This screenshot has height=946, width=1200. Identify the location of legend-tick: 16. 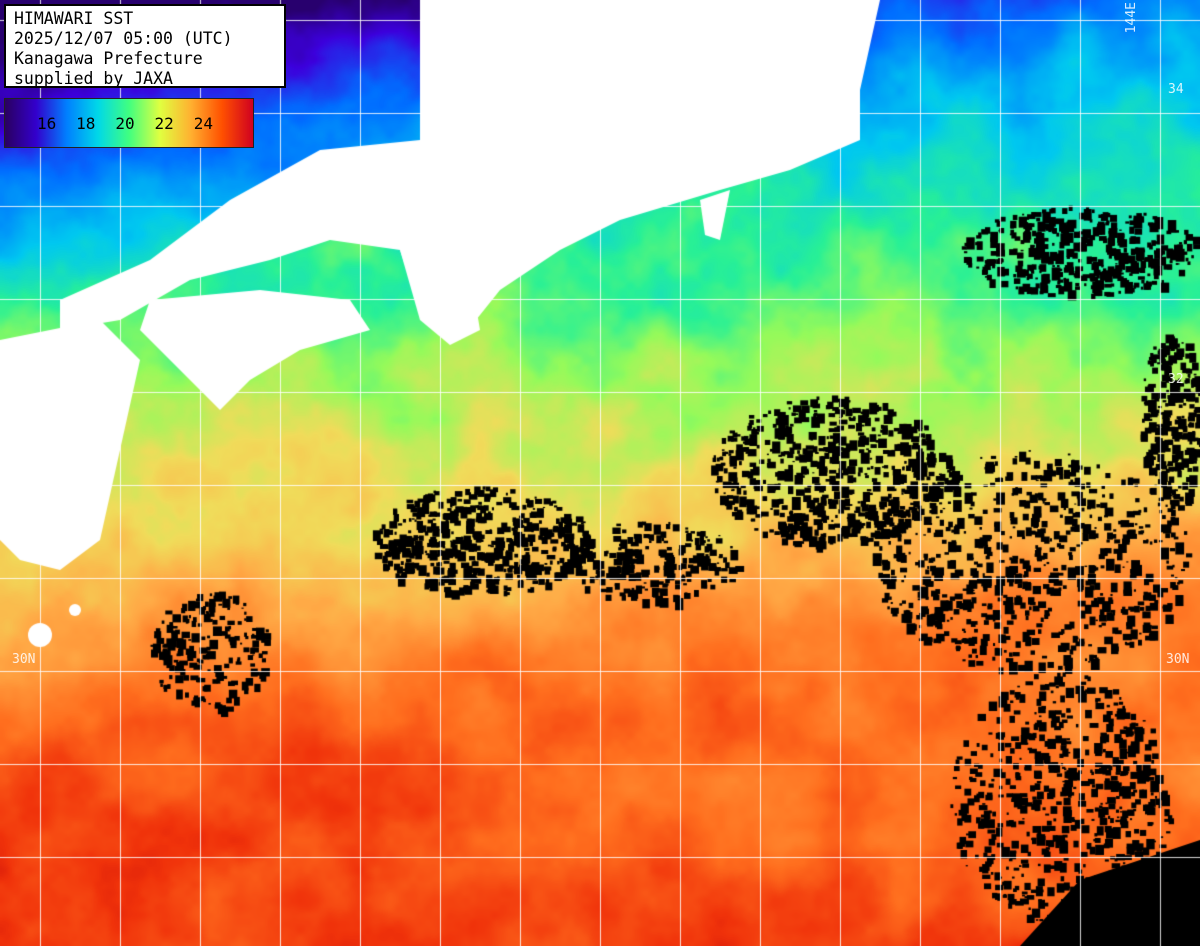
(46, 123).